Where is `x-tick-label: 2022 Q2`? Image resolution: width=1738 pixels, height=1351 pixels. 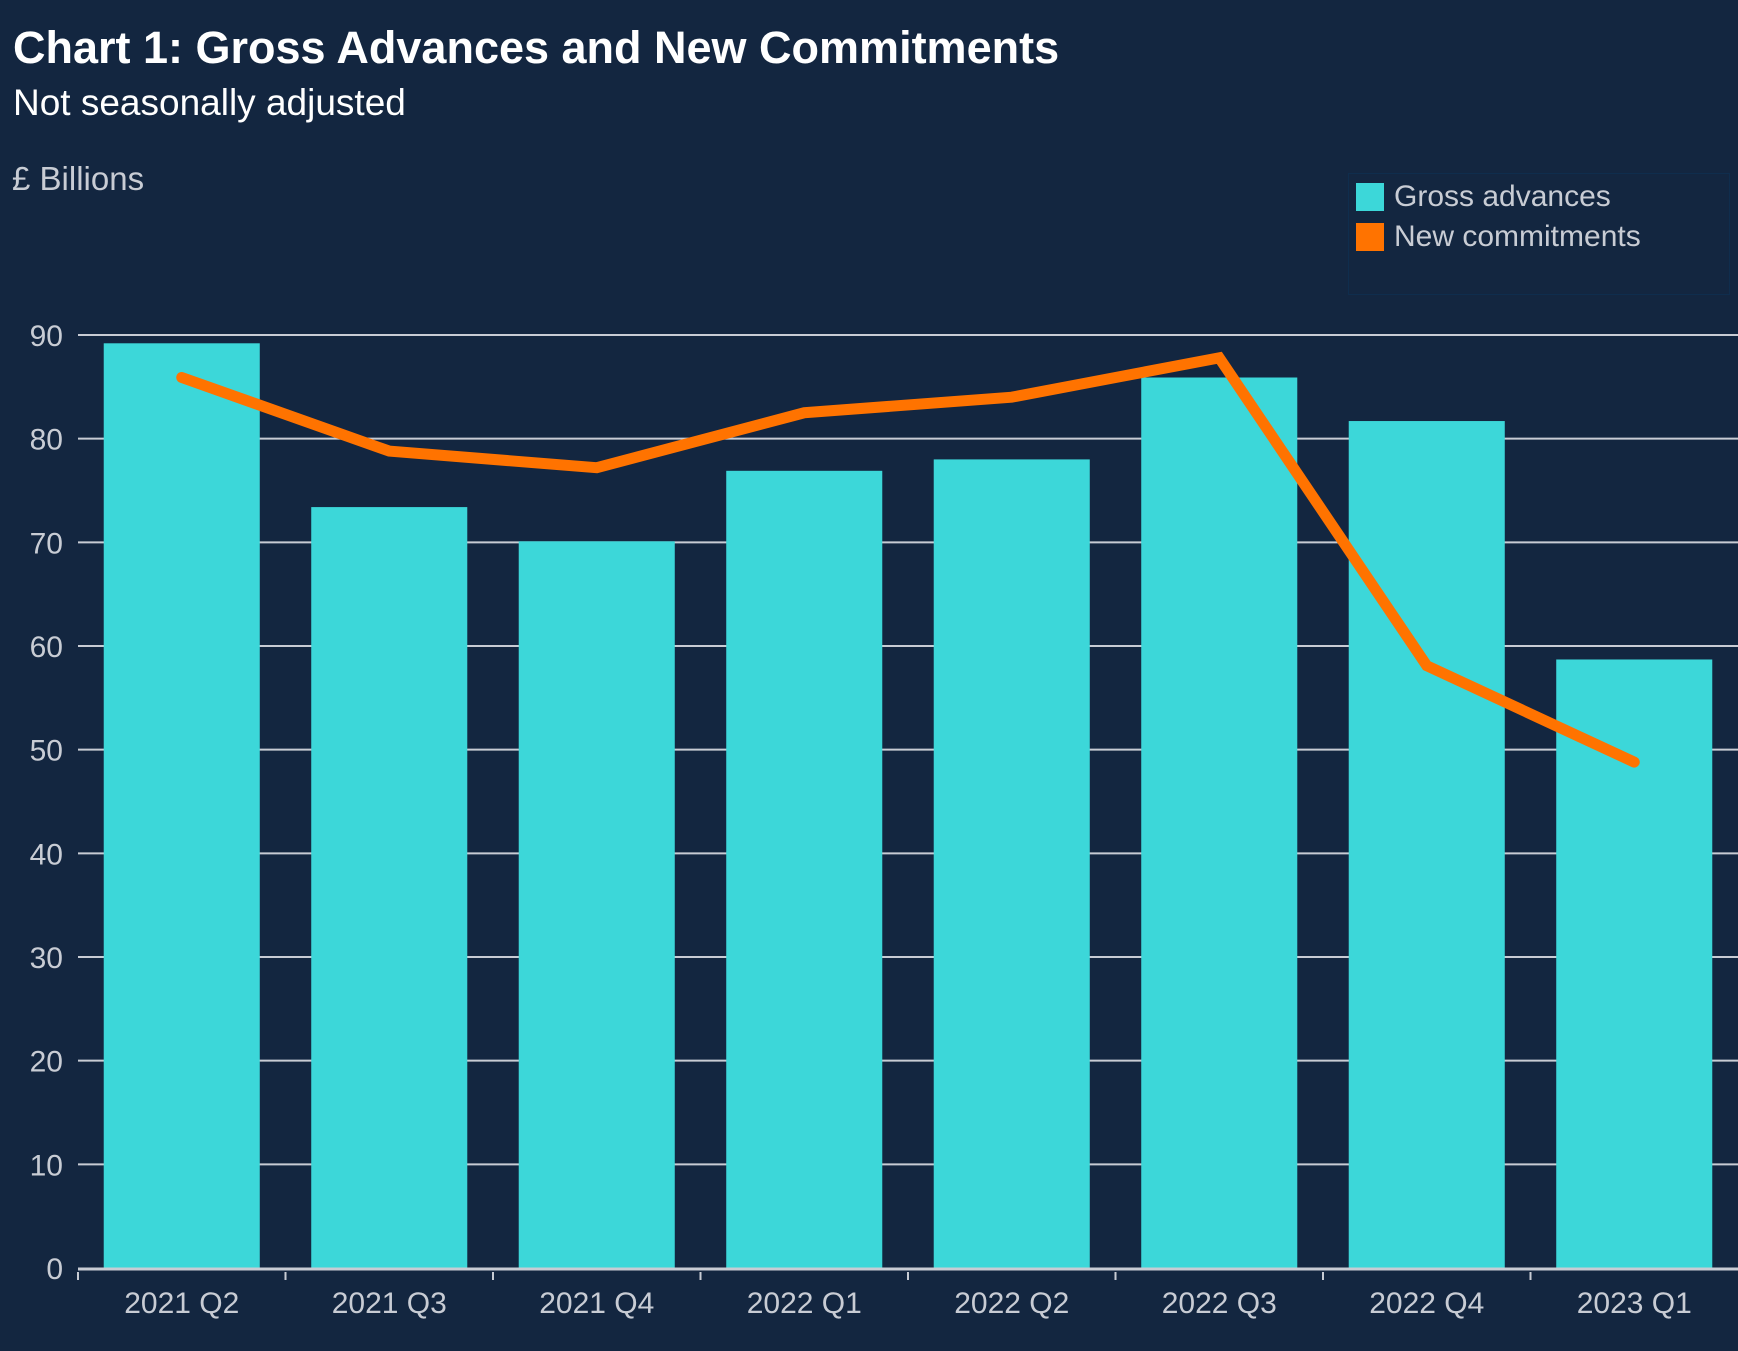 x-tick-label: 2022 Q2 is located at coordinates (1011, 1303).